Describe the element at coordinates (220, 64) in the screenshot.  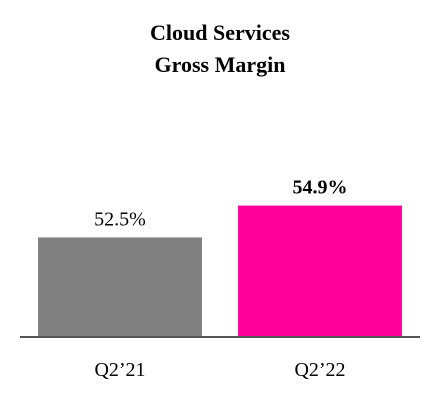
I see `chart-title-line-2: Gross Margin` at that location.